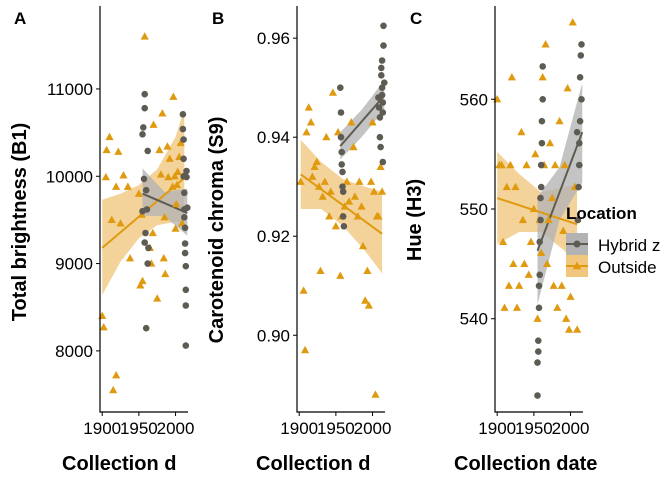 Image resolution: width=672 pixels, height=480 pixels. What do you see at coordinates (20, 222) in the screenshot?
I see `y-axis-title-a: Total brightness (B1)` at bounding box center [20, 222].